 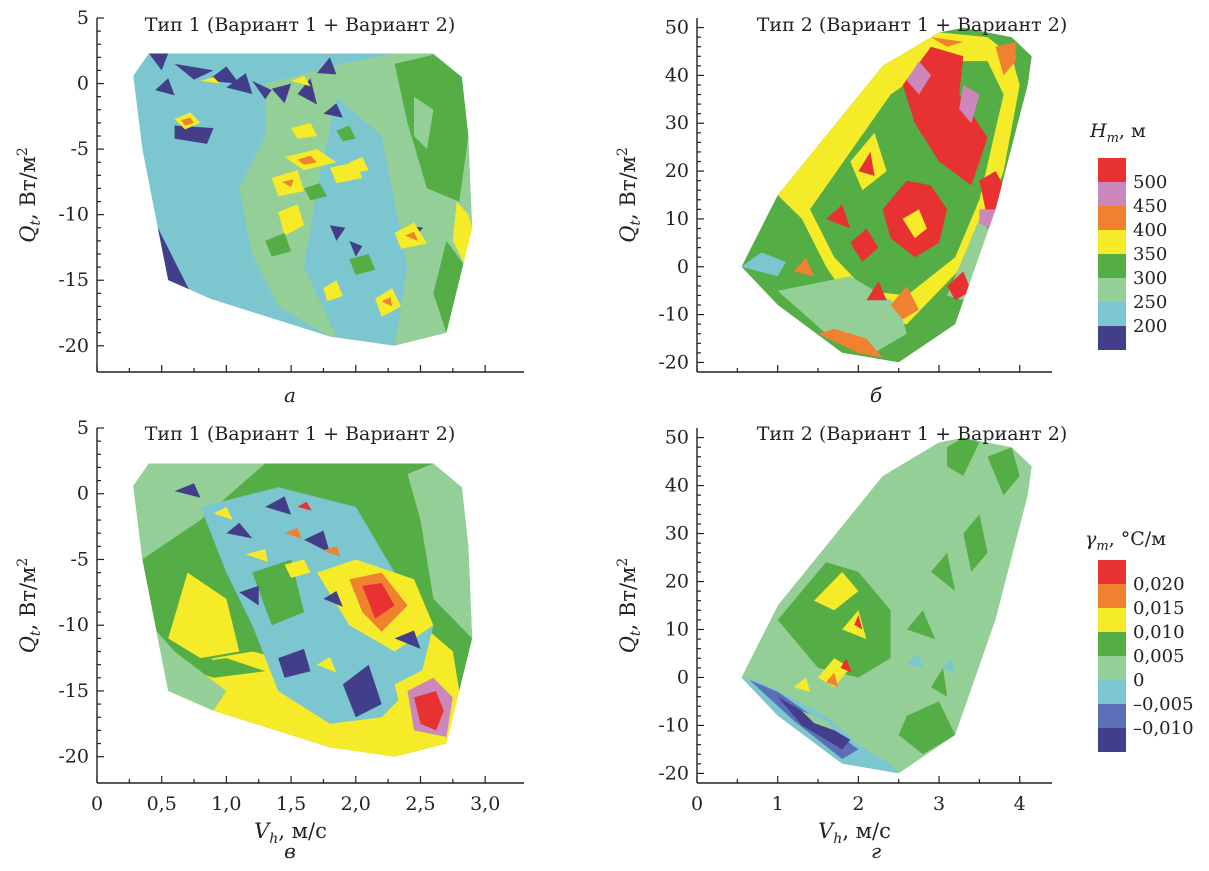 What do you see at coordinates (677, 75) in the screenshot?
I see `y-tick-label: 40` at bounding box center [677, 75].